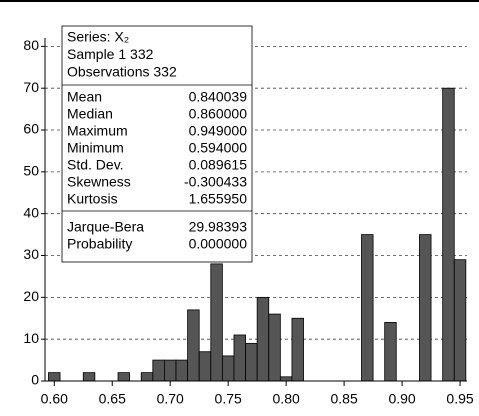 The height and width of the screenshot is (416, 479). What do you see at coordinates (95, 148) in the screenshot?
I see `stats-label: Minimum` at bounding box center [95, 148].